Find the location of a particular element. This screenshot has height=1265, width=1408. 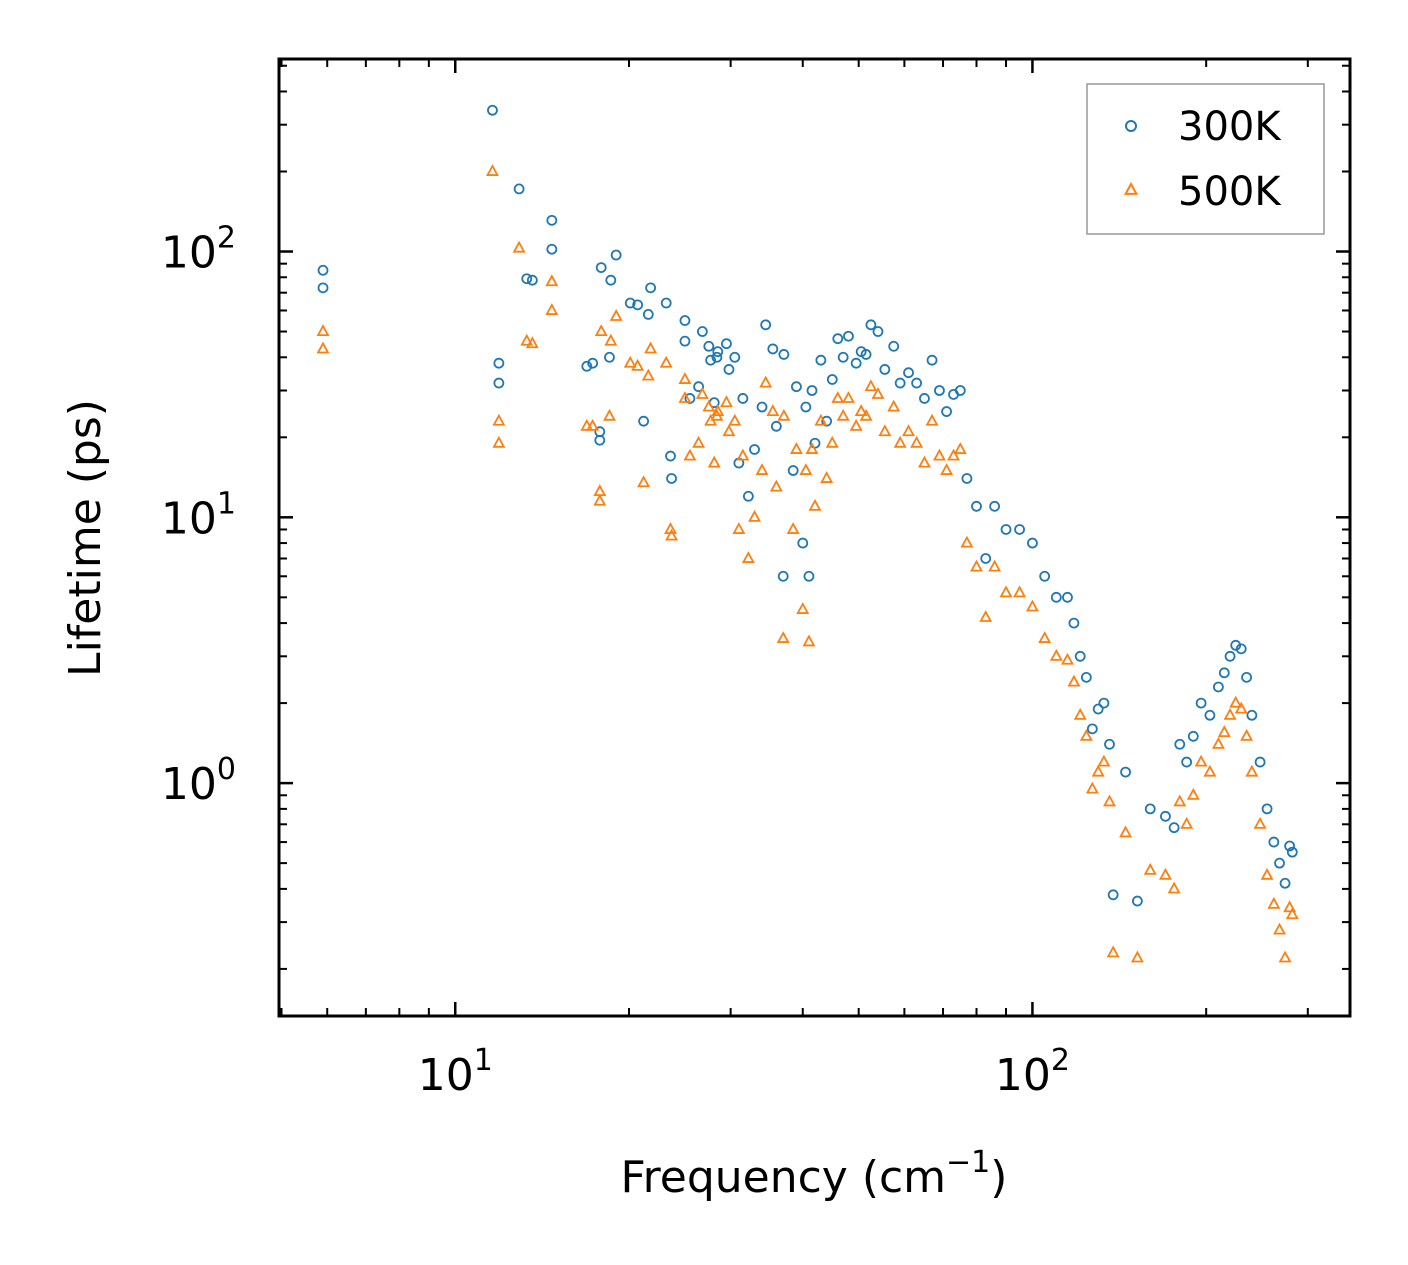

legend: 300K 500K is located at coordinates (1205, 159).